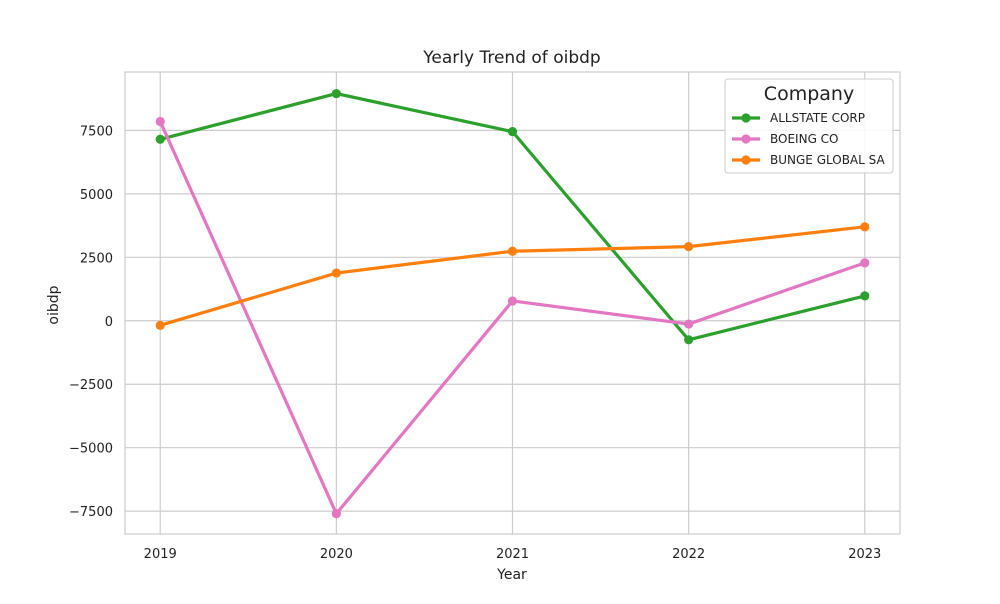  Describe the element at coordinates (91, 385) in the screenshot. I see `y-tick-label: −2500` at that location.